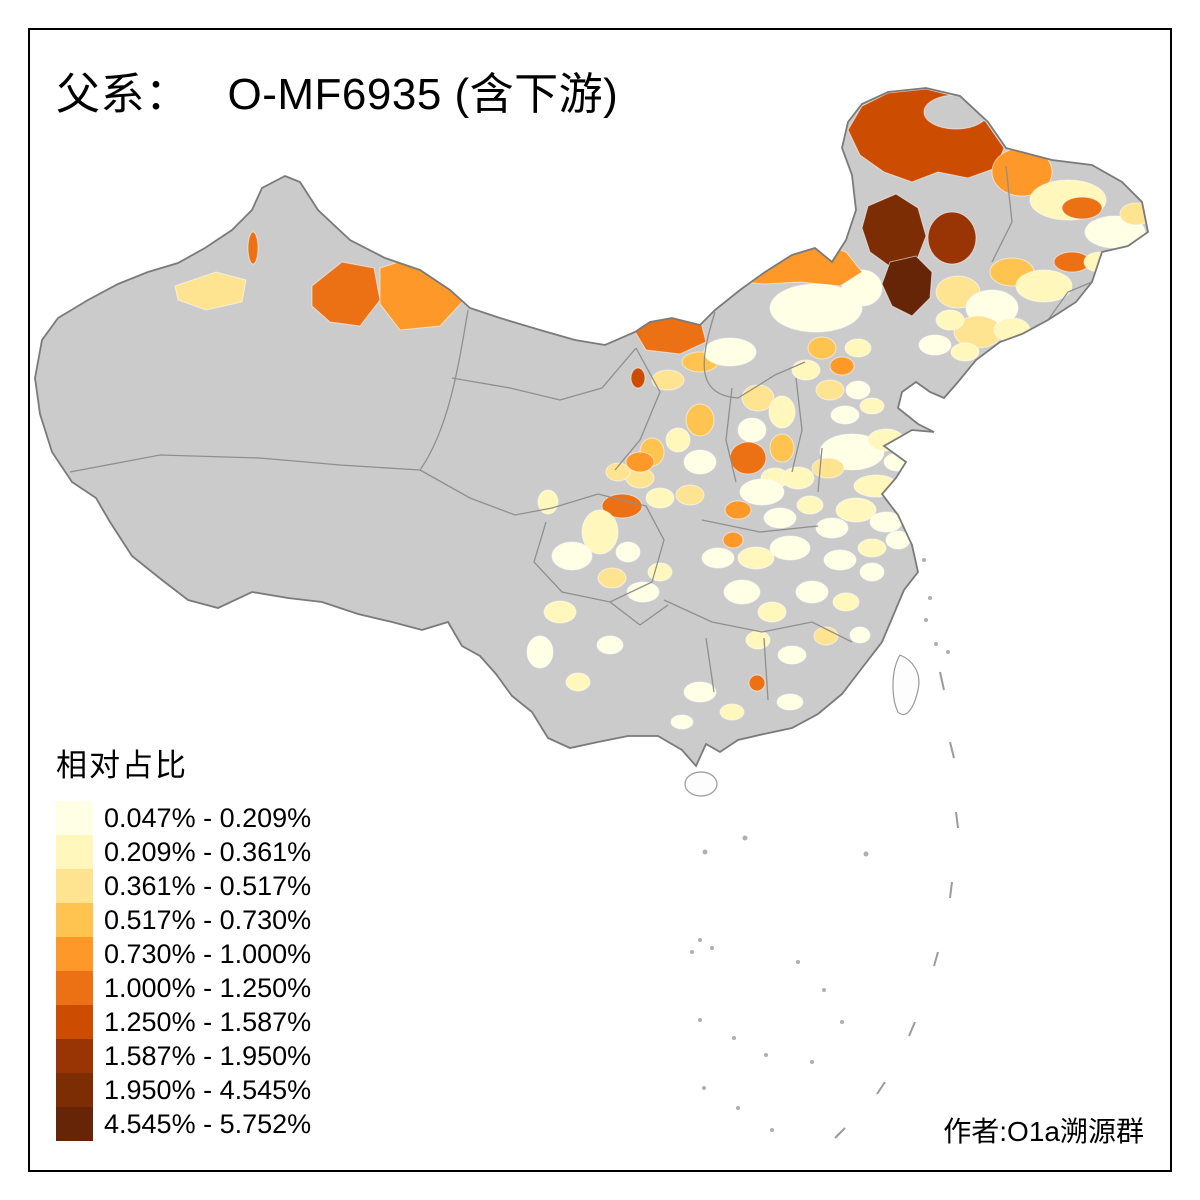  Describe the element at coordinates (1043, 1131) in the screenshot. I see `attribution: 作者:O1a溯源群` at that location.